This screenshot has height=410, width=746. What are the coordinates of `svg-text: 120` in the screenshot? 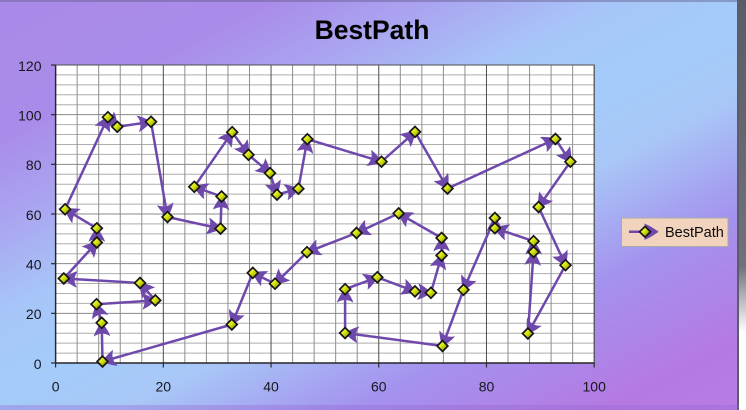 It's located at (30, 66).